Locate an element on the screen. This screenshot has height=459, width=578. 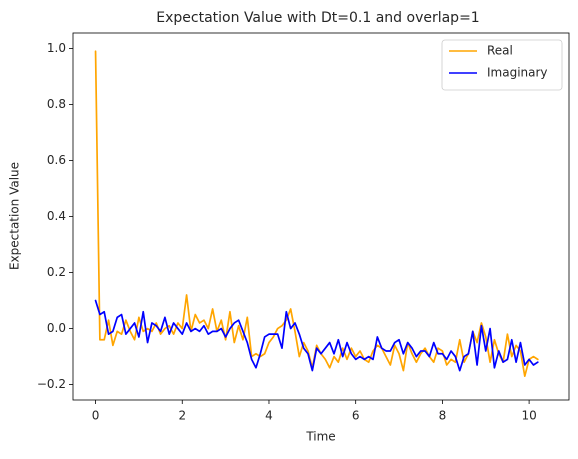
y-axis-label: Expectation Value is located at coordinates (15, 216).